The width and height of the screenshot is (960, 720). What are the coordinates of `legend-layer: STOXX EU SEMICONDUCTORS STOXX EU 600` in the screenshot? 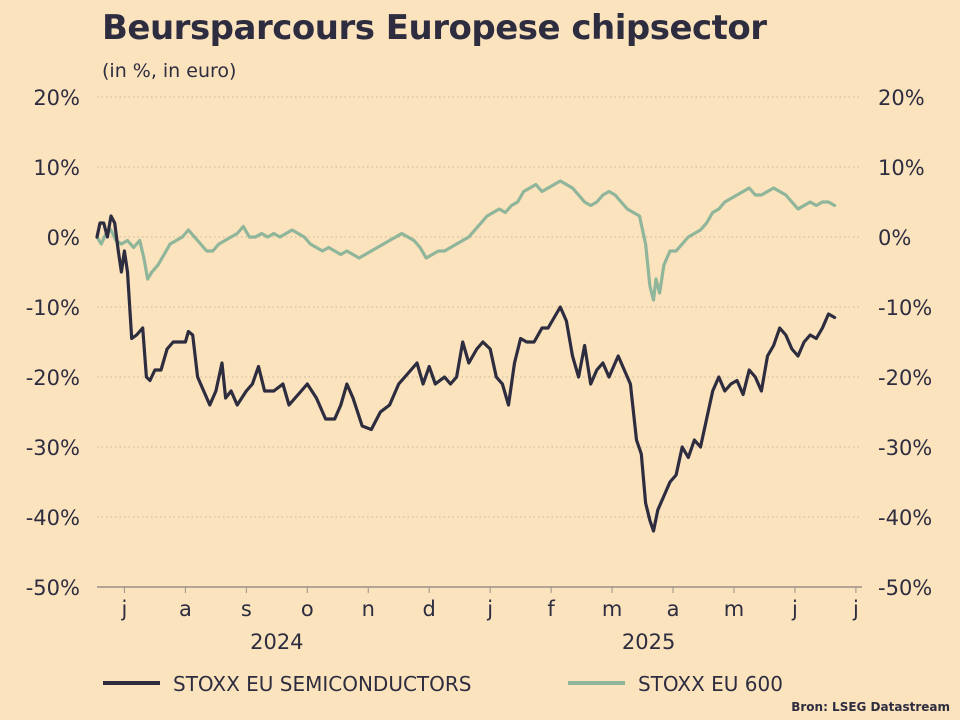 It's located at (443, 684).